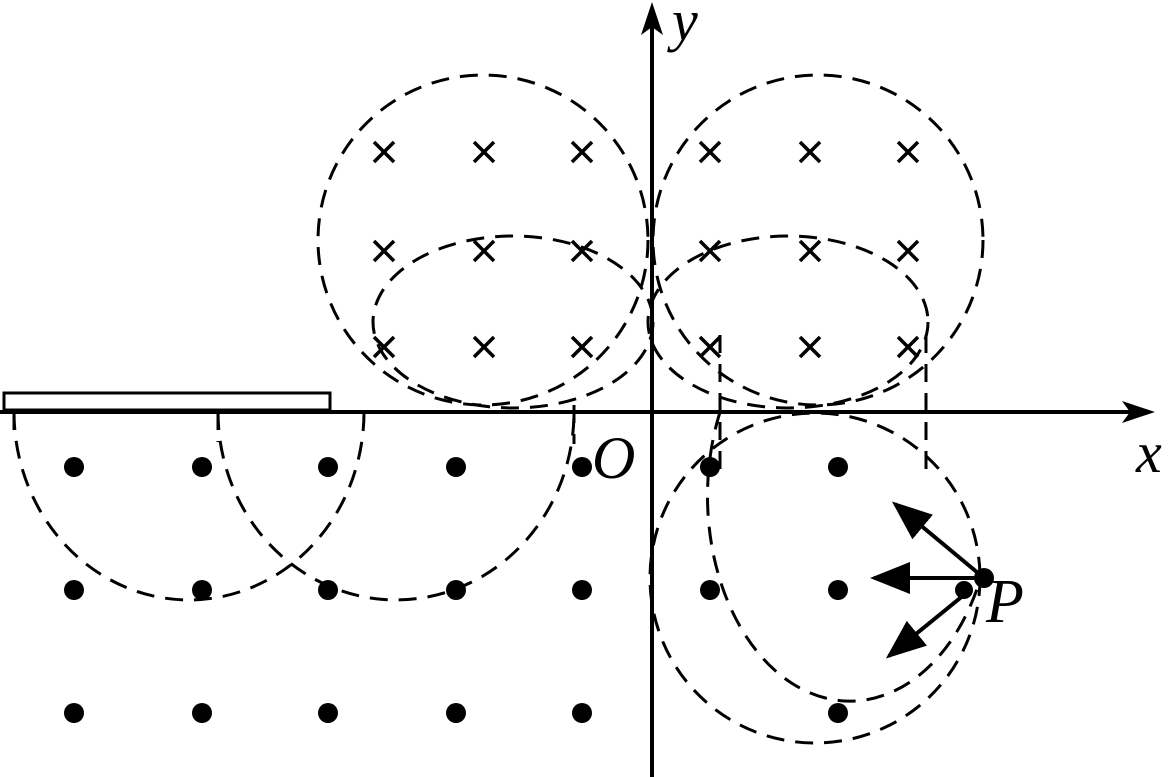 The height and width of the screenshot is (777, 1175). I want to click on x-axis-label: x, so click(1148, 452).